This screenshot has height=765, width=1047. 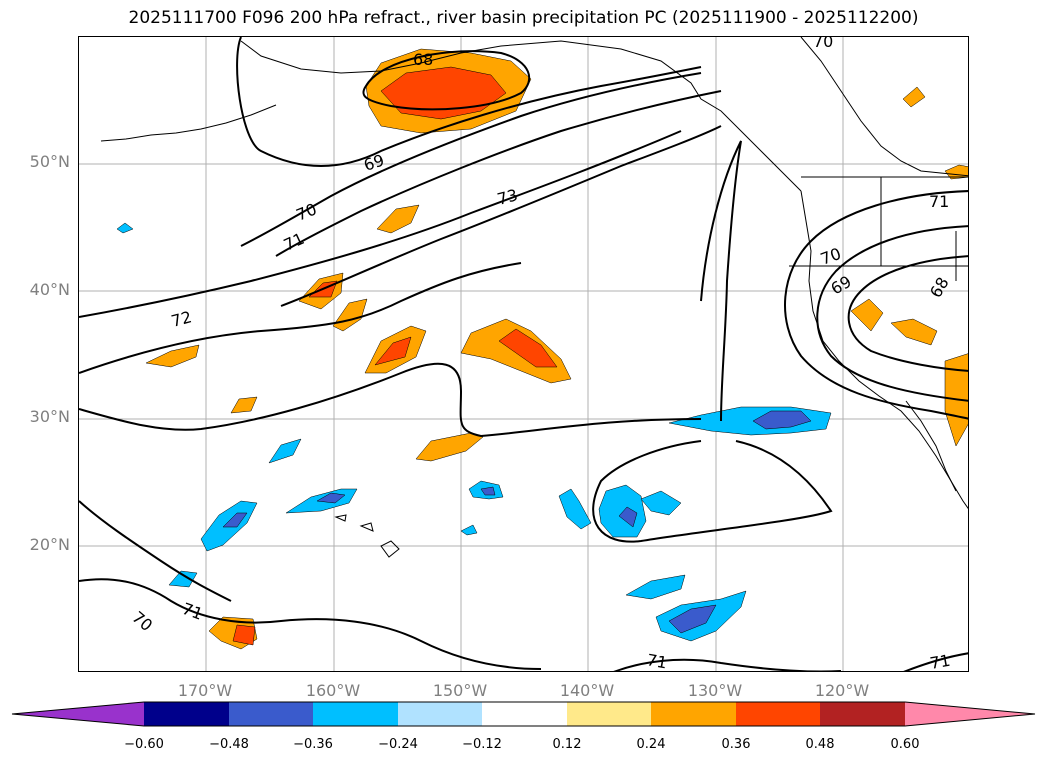 I want to click on contour-label-71-bottom-right: 71, so click(x=939, y=661).